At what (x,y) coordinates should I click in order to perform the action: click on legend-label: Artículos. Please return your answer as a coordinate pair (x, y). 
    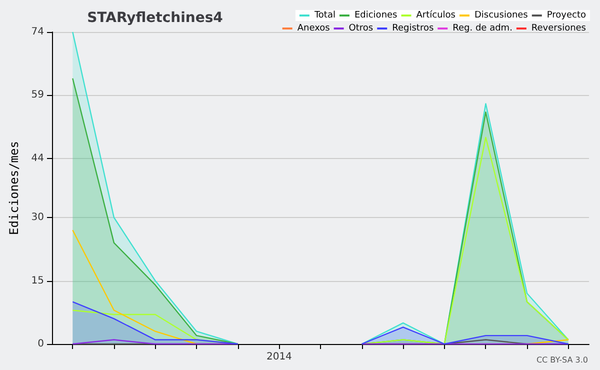
    Looking at the image, I should click on (436, 15).